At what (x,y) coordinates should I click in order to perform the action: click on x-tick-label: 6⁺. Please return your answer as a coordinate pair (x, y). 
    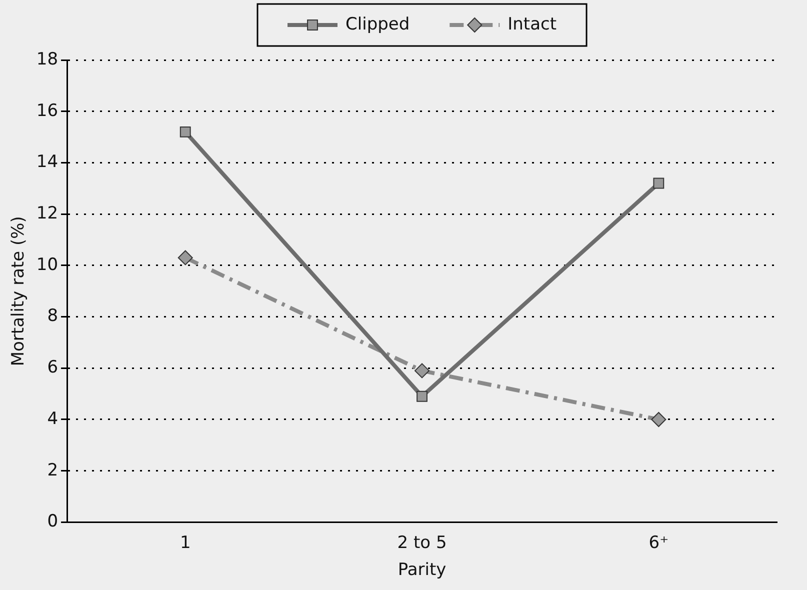
    Looking at the image, I should click on (658, 542).